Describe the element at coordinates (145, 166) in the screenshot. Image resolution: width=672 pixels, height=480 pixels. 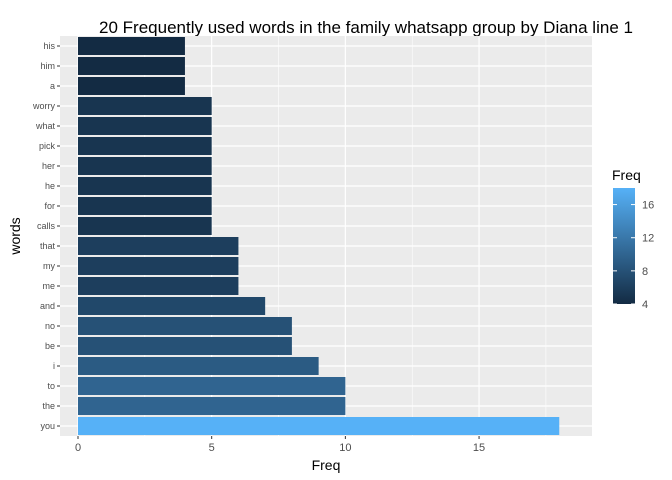
I see `bar-her` at that location.